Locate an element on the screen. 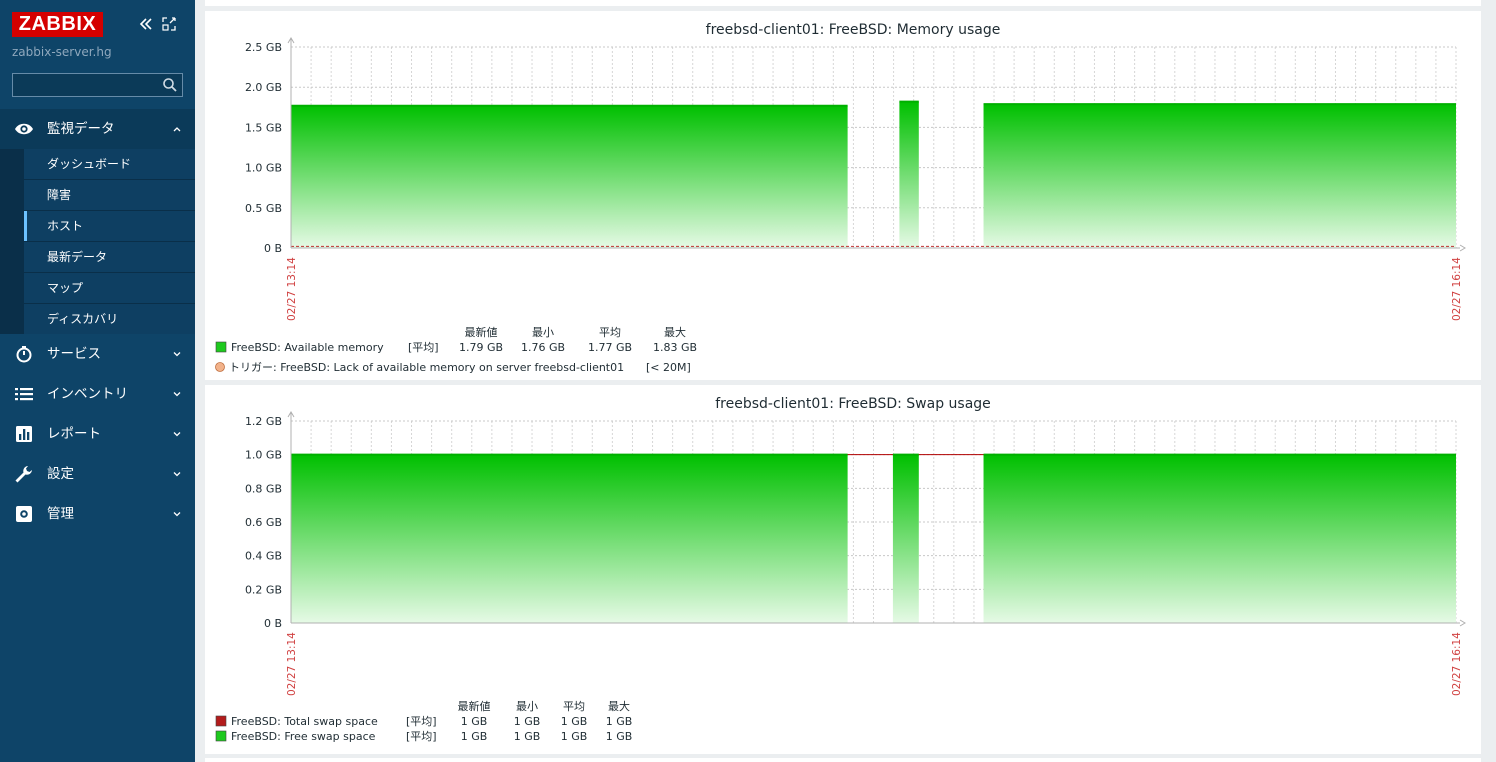 The image size is (1496, 762). submenu-discovery: ディスカバリ is located at coordinates (109, 319).